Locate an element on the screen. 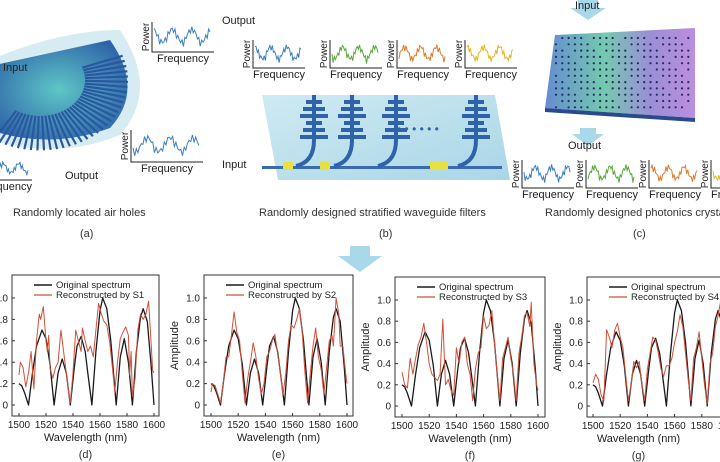 The image size is (720, 462). panel-letter: (g) is located at coordinates (638, 456).